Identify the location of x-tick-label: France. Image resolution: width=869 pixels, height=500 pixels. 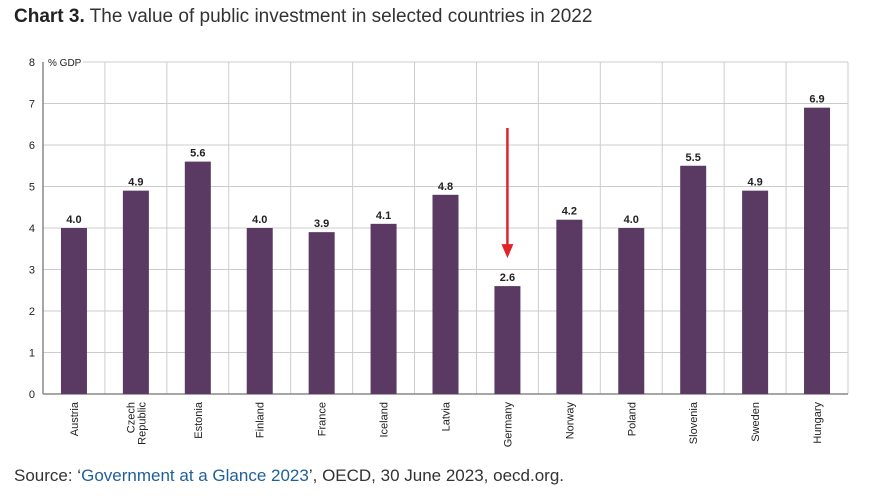
(323, 419).